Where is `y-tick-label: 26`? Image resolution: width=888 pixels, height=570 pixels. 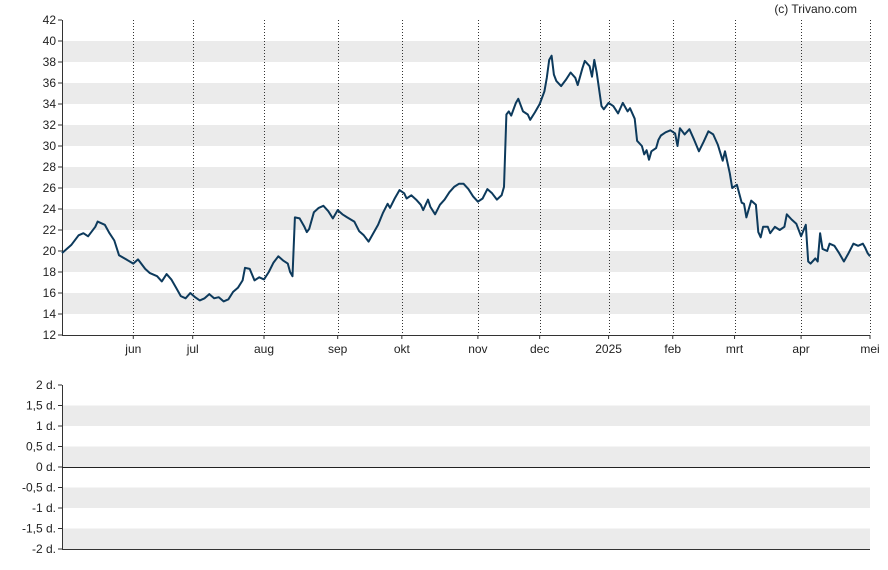
y-tick-label: 26 is located at coordinates (50, 188).